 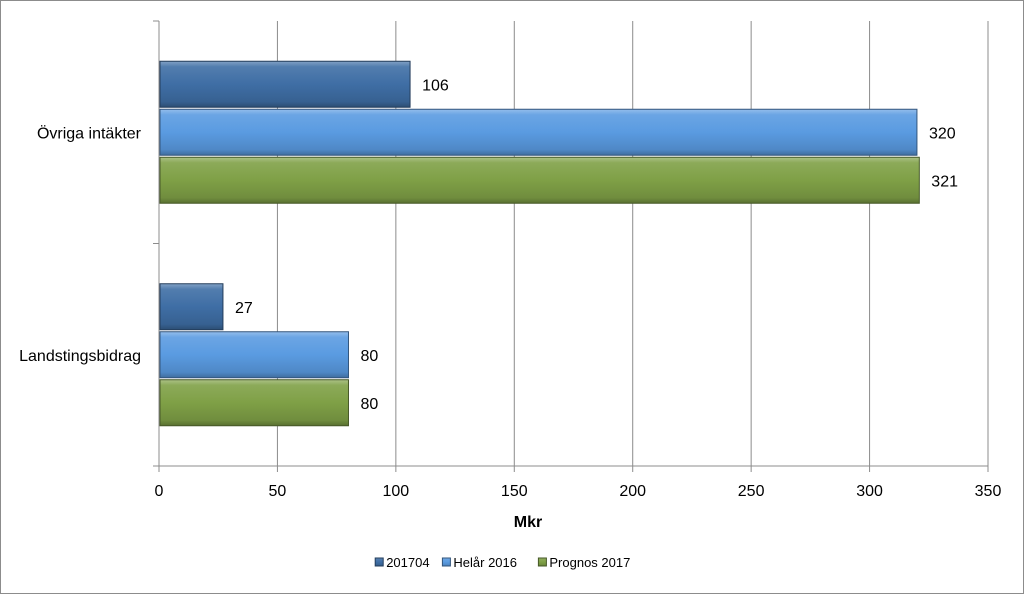 I want to click on data-label-201704-landstingsbidrag: 27, so click(x=244, y=308).